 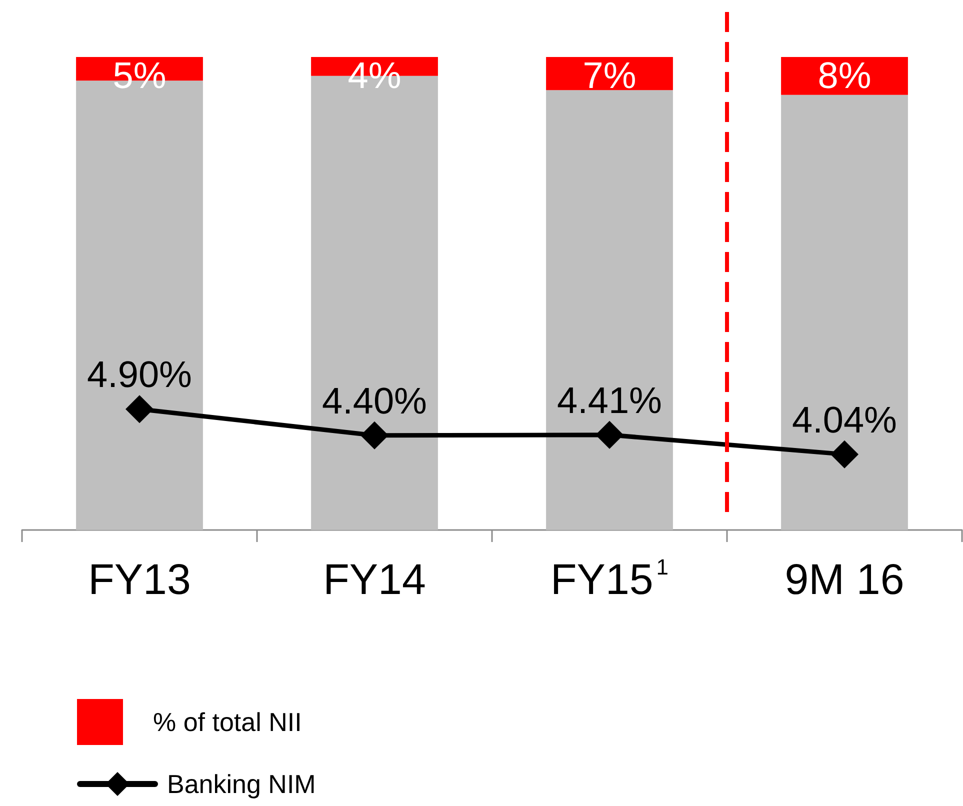 I want to click on legend-label: % of total NII, so click(x=227, y=722).